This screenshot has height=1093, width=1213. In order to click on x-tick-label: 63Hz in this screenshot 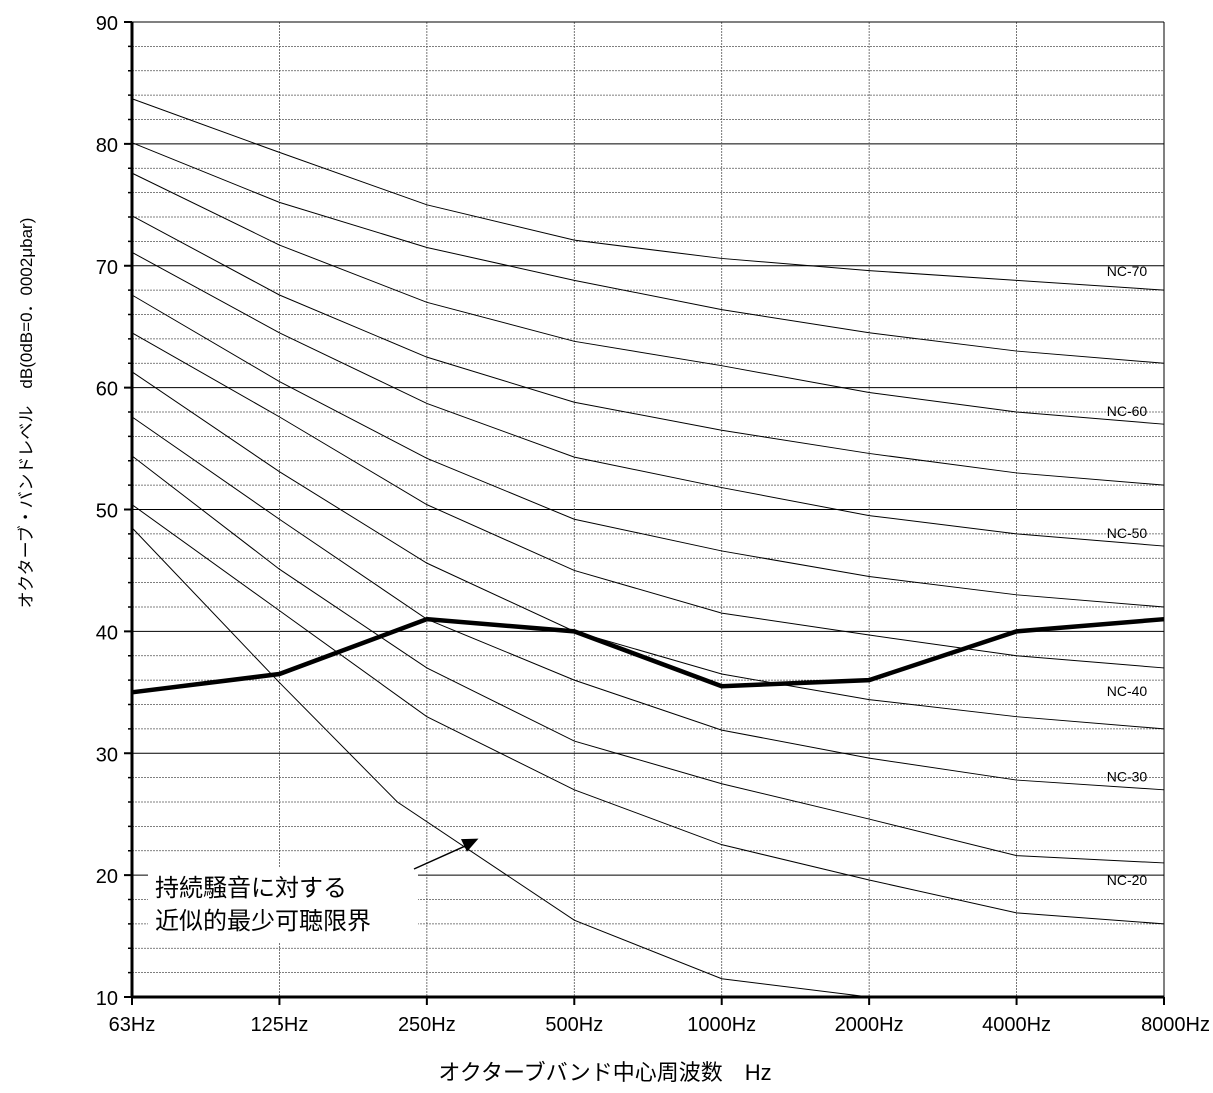, I will do `click(132, 1025)`.